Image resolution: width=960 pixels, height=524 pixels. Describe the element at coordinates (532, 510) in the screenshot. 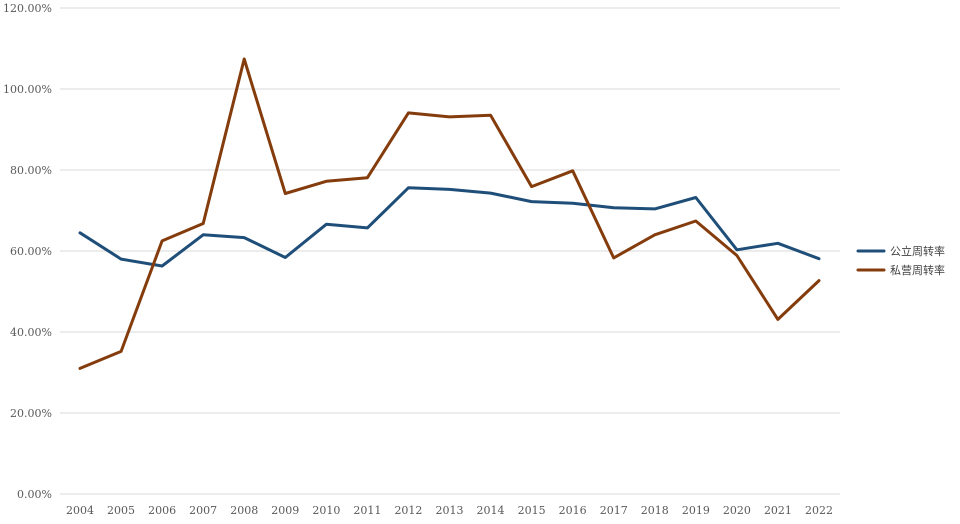

I see `x-tick-label: 2015` at that location.